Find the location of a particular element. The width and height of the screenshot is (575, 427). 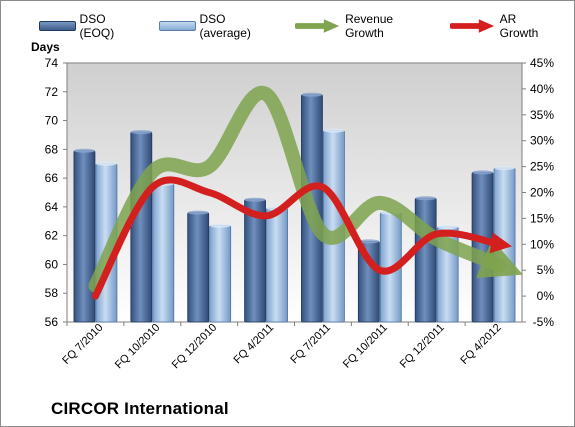

left-axis-title: Days is located at coordinates (45, 47).